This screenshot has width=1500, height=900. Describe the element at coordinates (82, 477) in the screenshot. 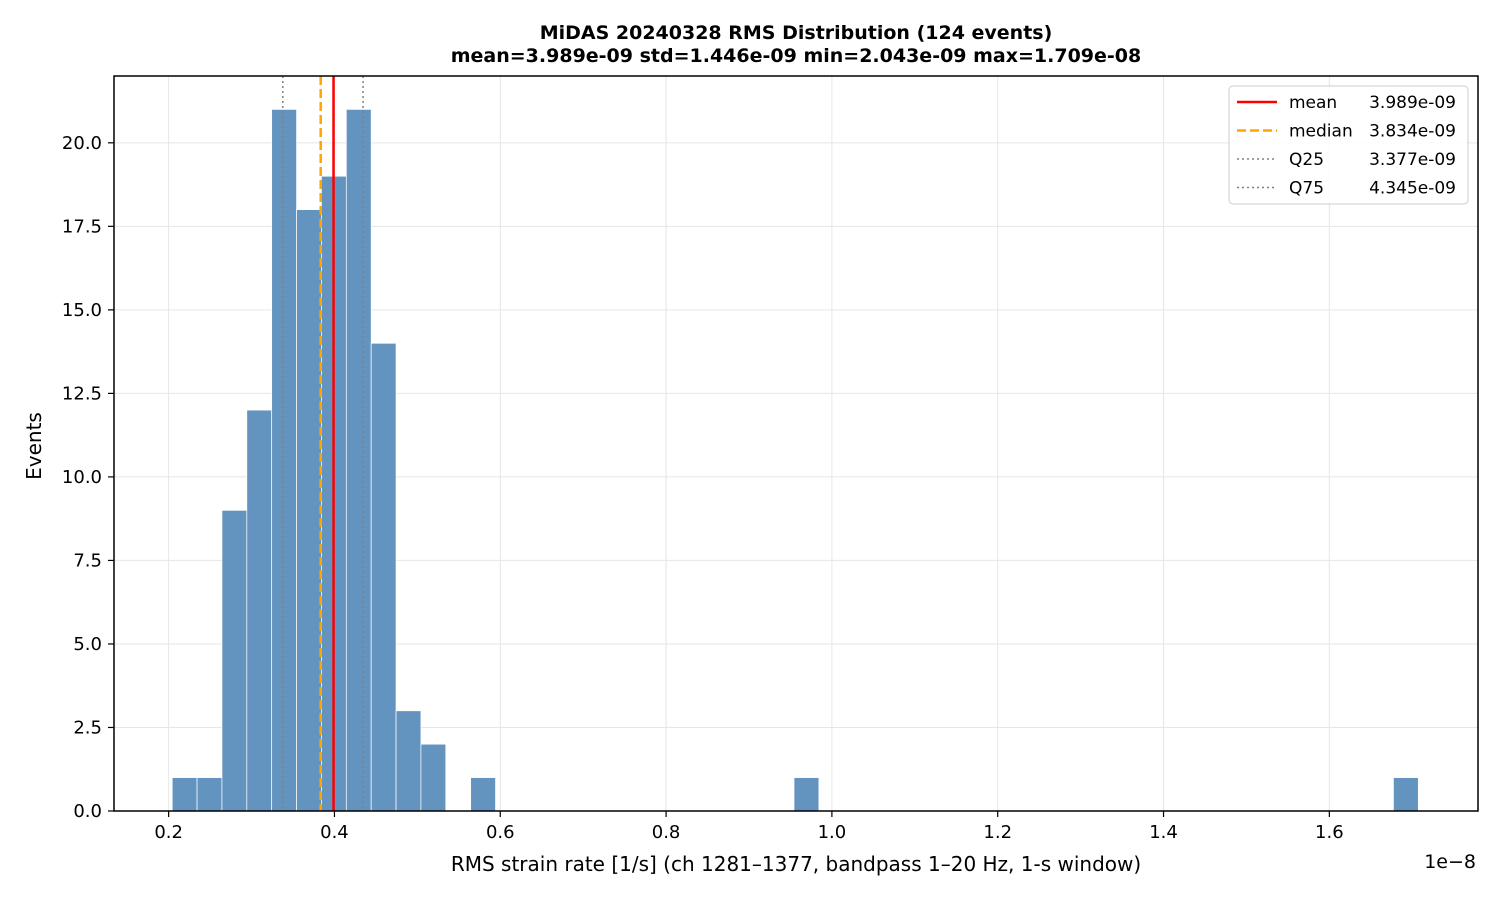

I see `y-tick-label: 10.0` at that location.